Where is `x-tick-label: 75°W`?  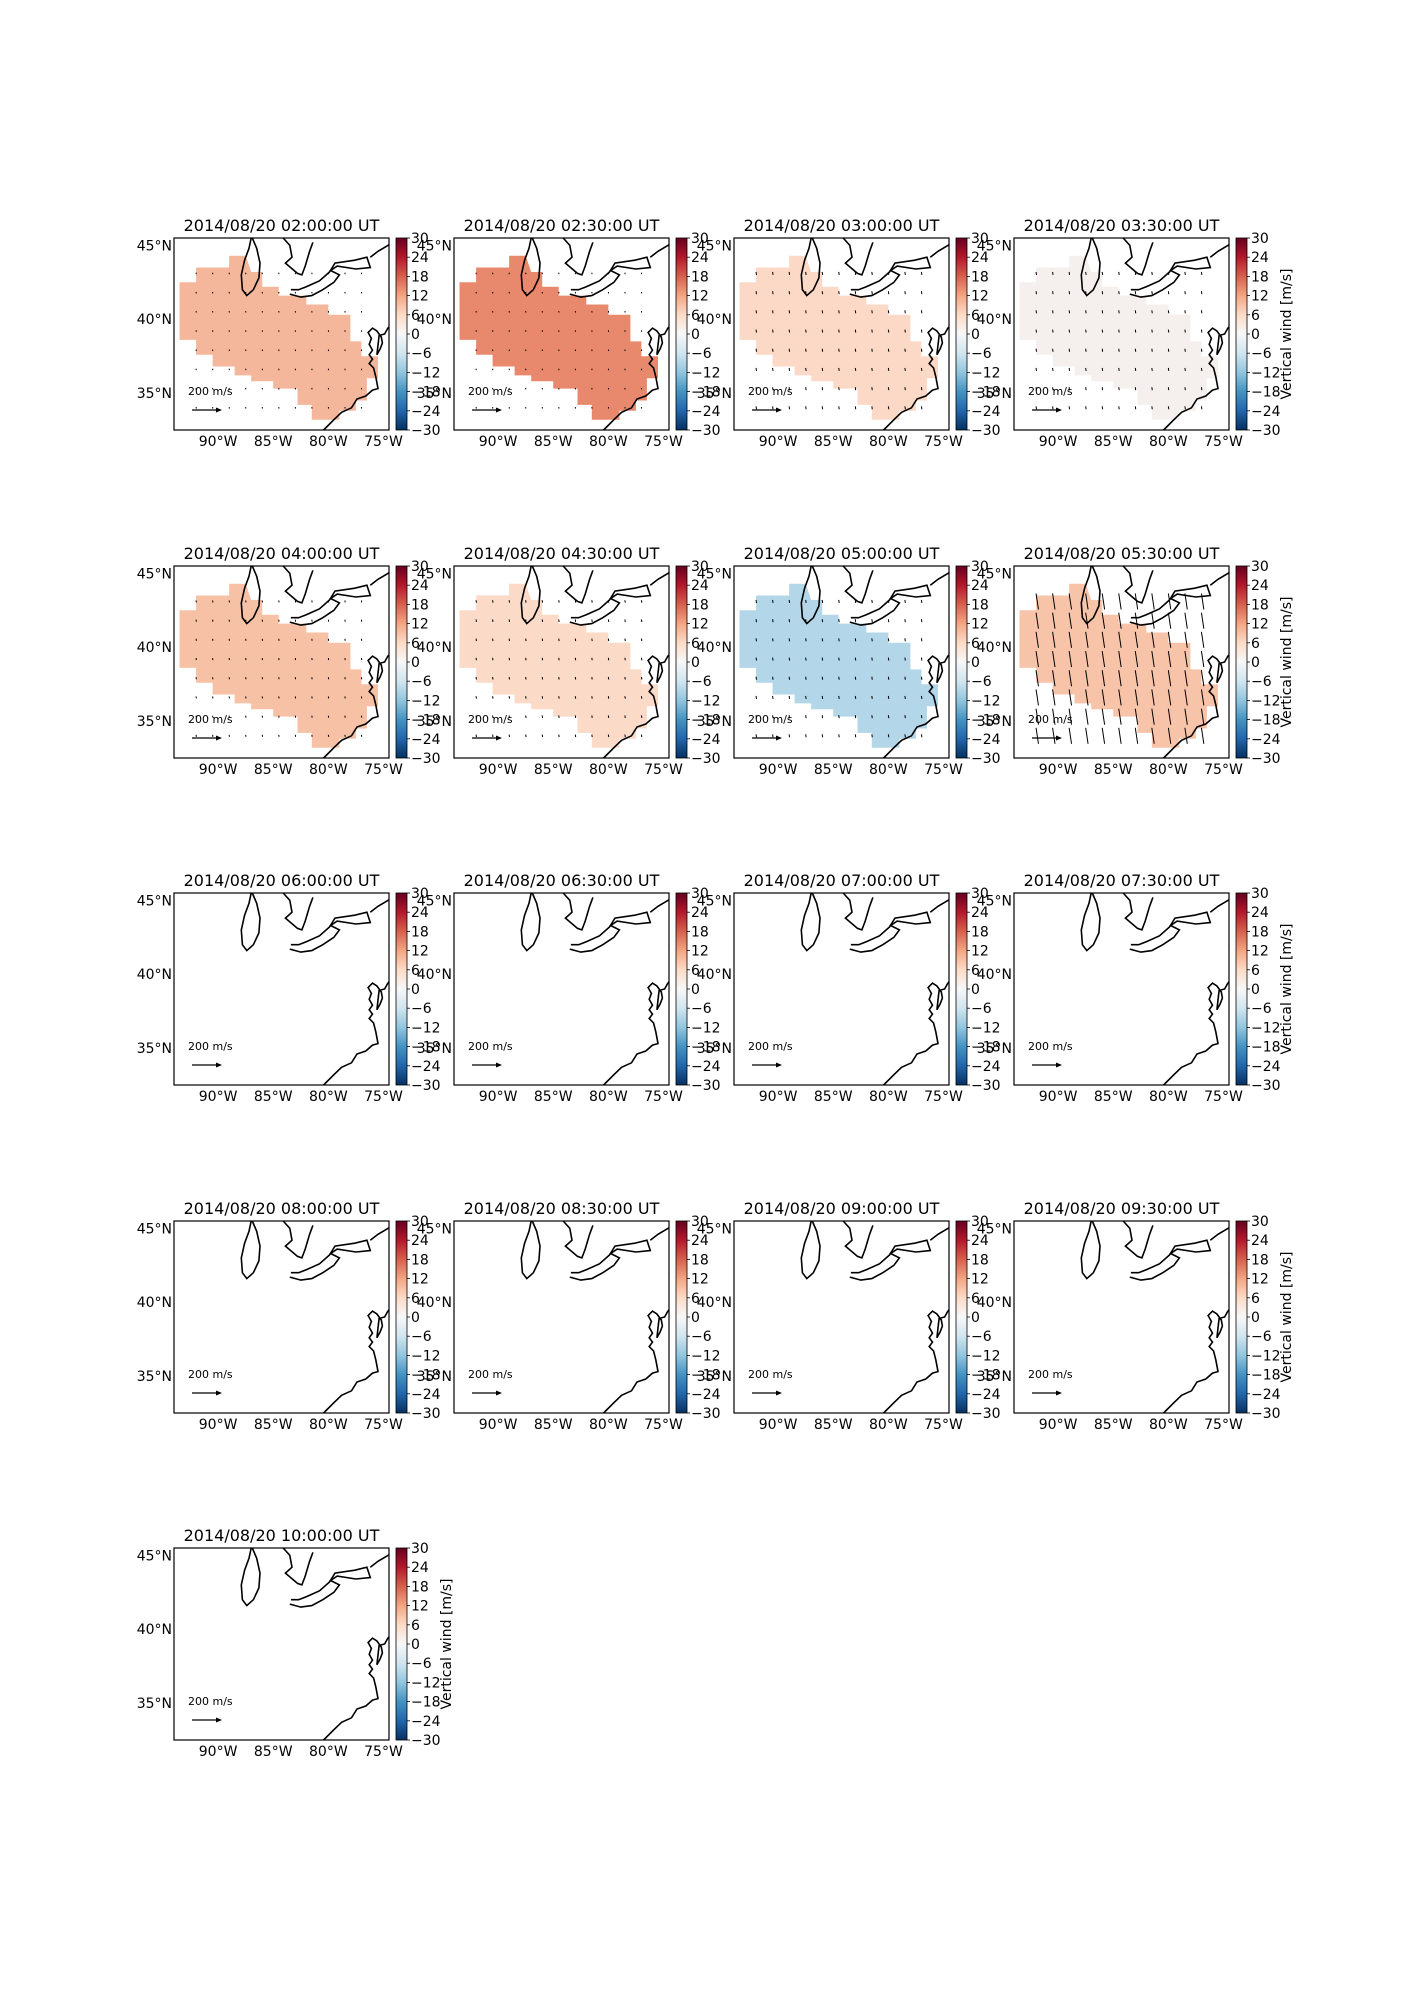 x-tick-label: 75°W is located at coordinates (663, 442).